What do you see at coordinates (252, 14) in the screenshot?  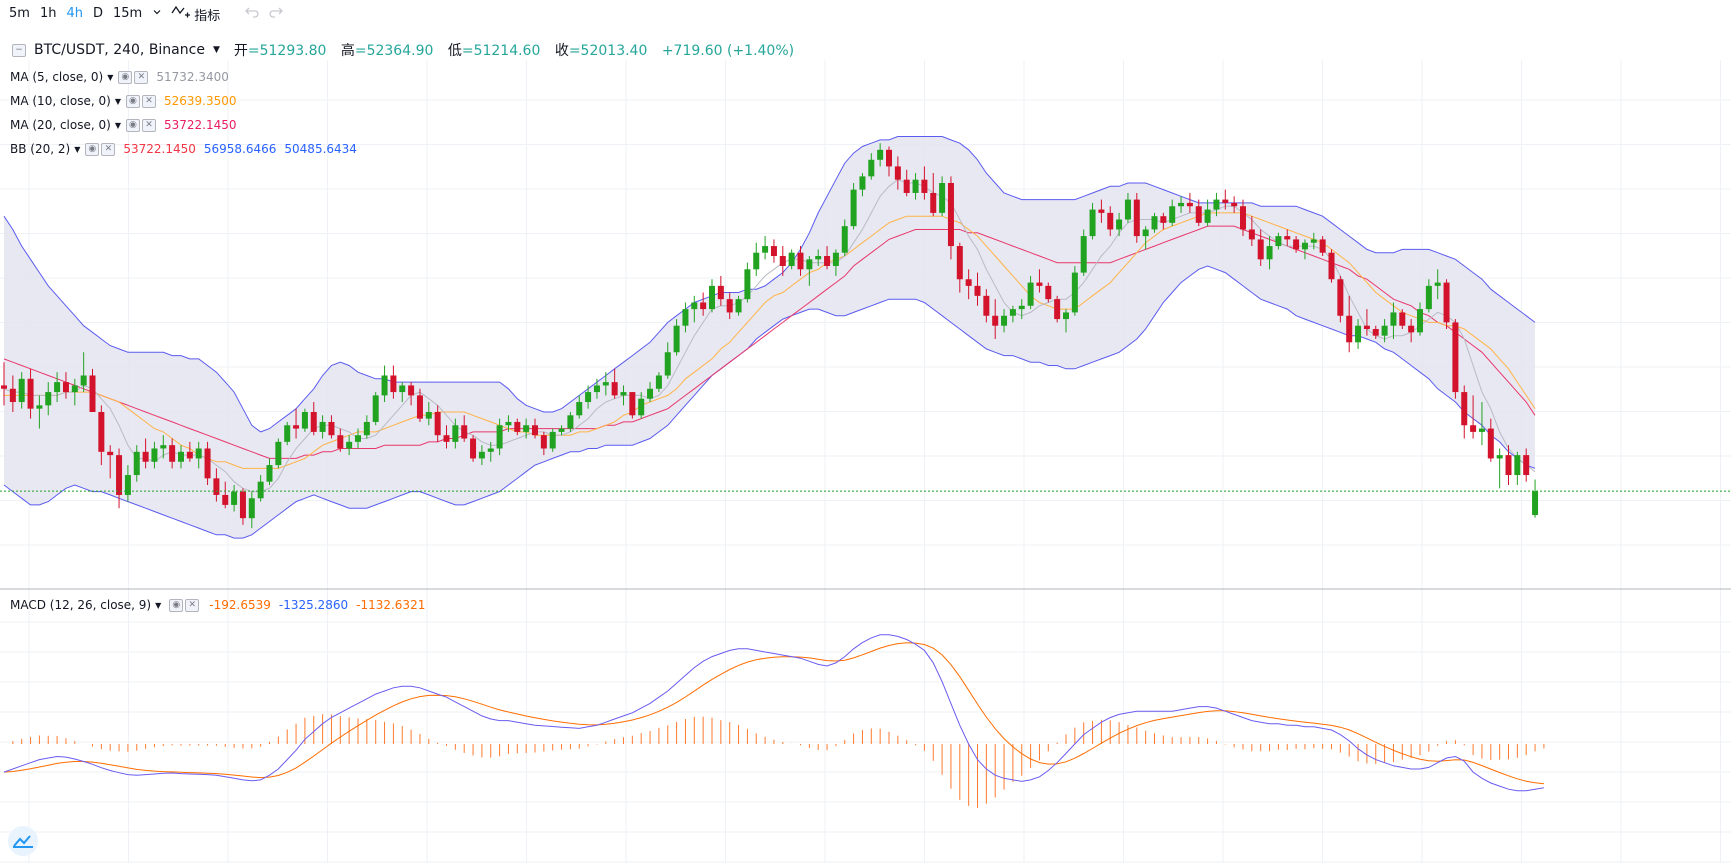 I see `undo-icon` at bounding box center [252, 14].